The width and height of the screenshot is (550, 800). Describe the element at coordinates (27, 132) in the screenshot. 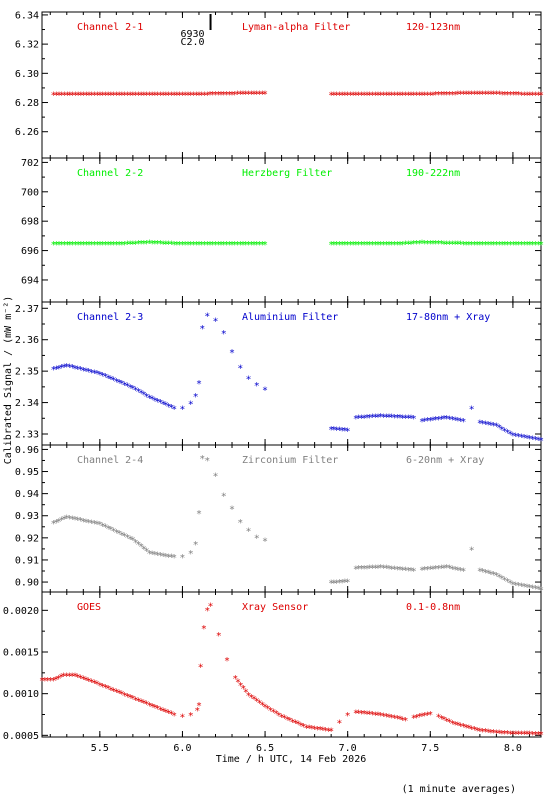

I see `y-tick-label: 6.26` at that location.